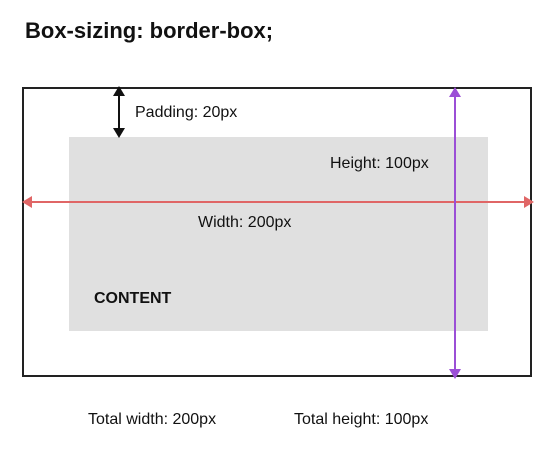  Describe the element at coordinates (133, 298) in the screenshot. I see `content-label: CONTENT` at that location.